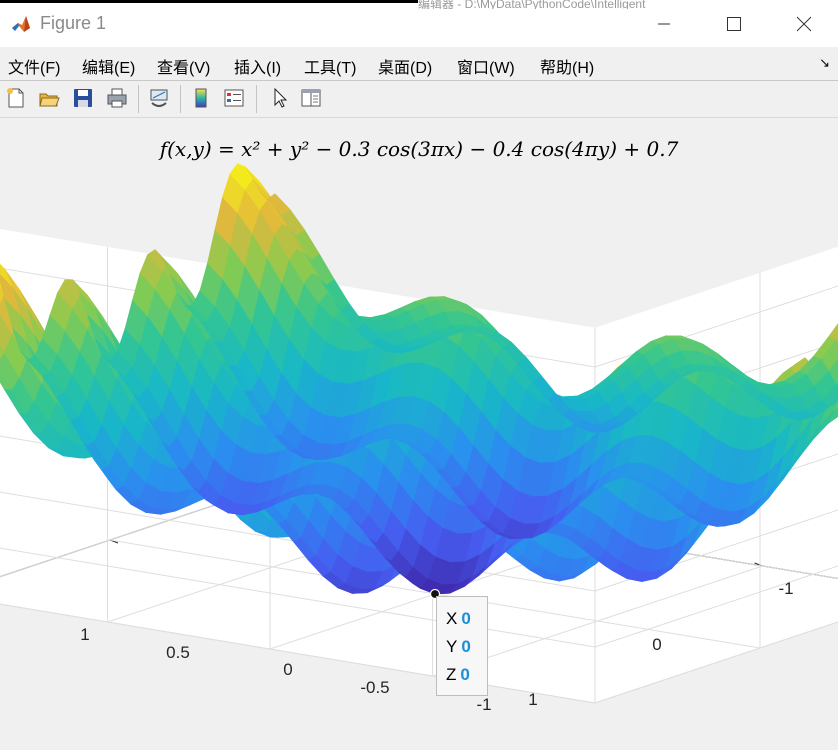 The width and height of the screenshot is (838, 750). I want to click on y-tick-label: -1, so click(785, 588).